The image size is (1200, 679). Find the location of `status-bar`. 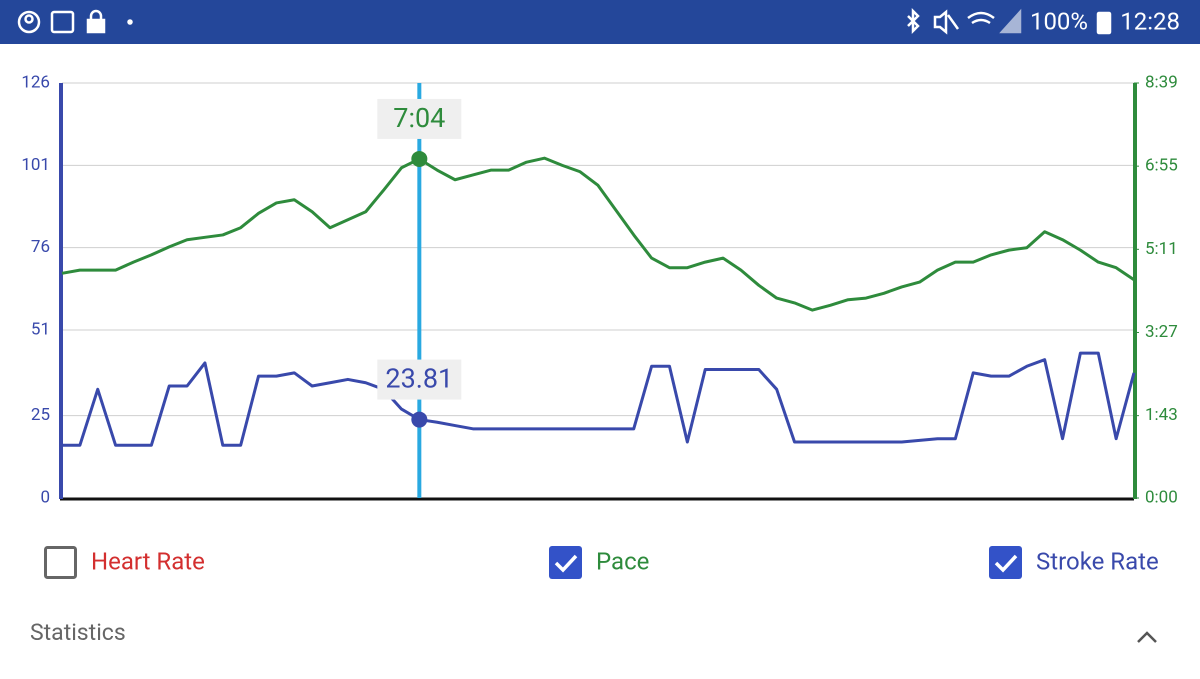

status-bar is located at coordinates (600, 22).